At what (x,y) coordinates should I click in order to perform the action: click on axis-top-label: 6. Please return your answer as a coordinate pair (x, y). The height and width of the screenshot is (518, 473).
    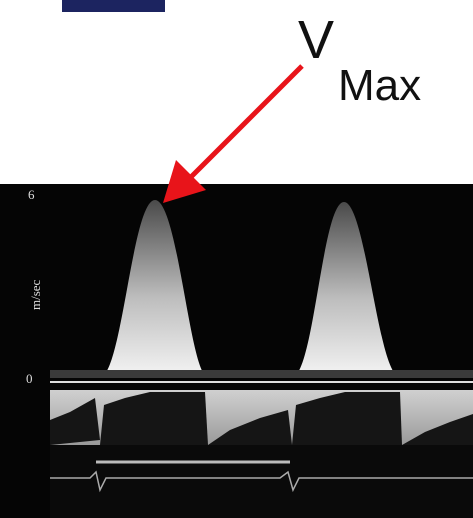
    Looking at the image, I should click on (31, 194).